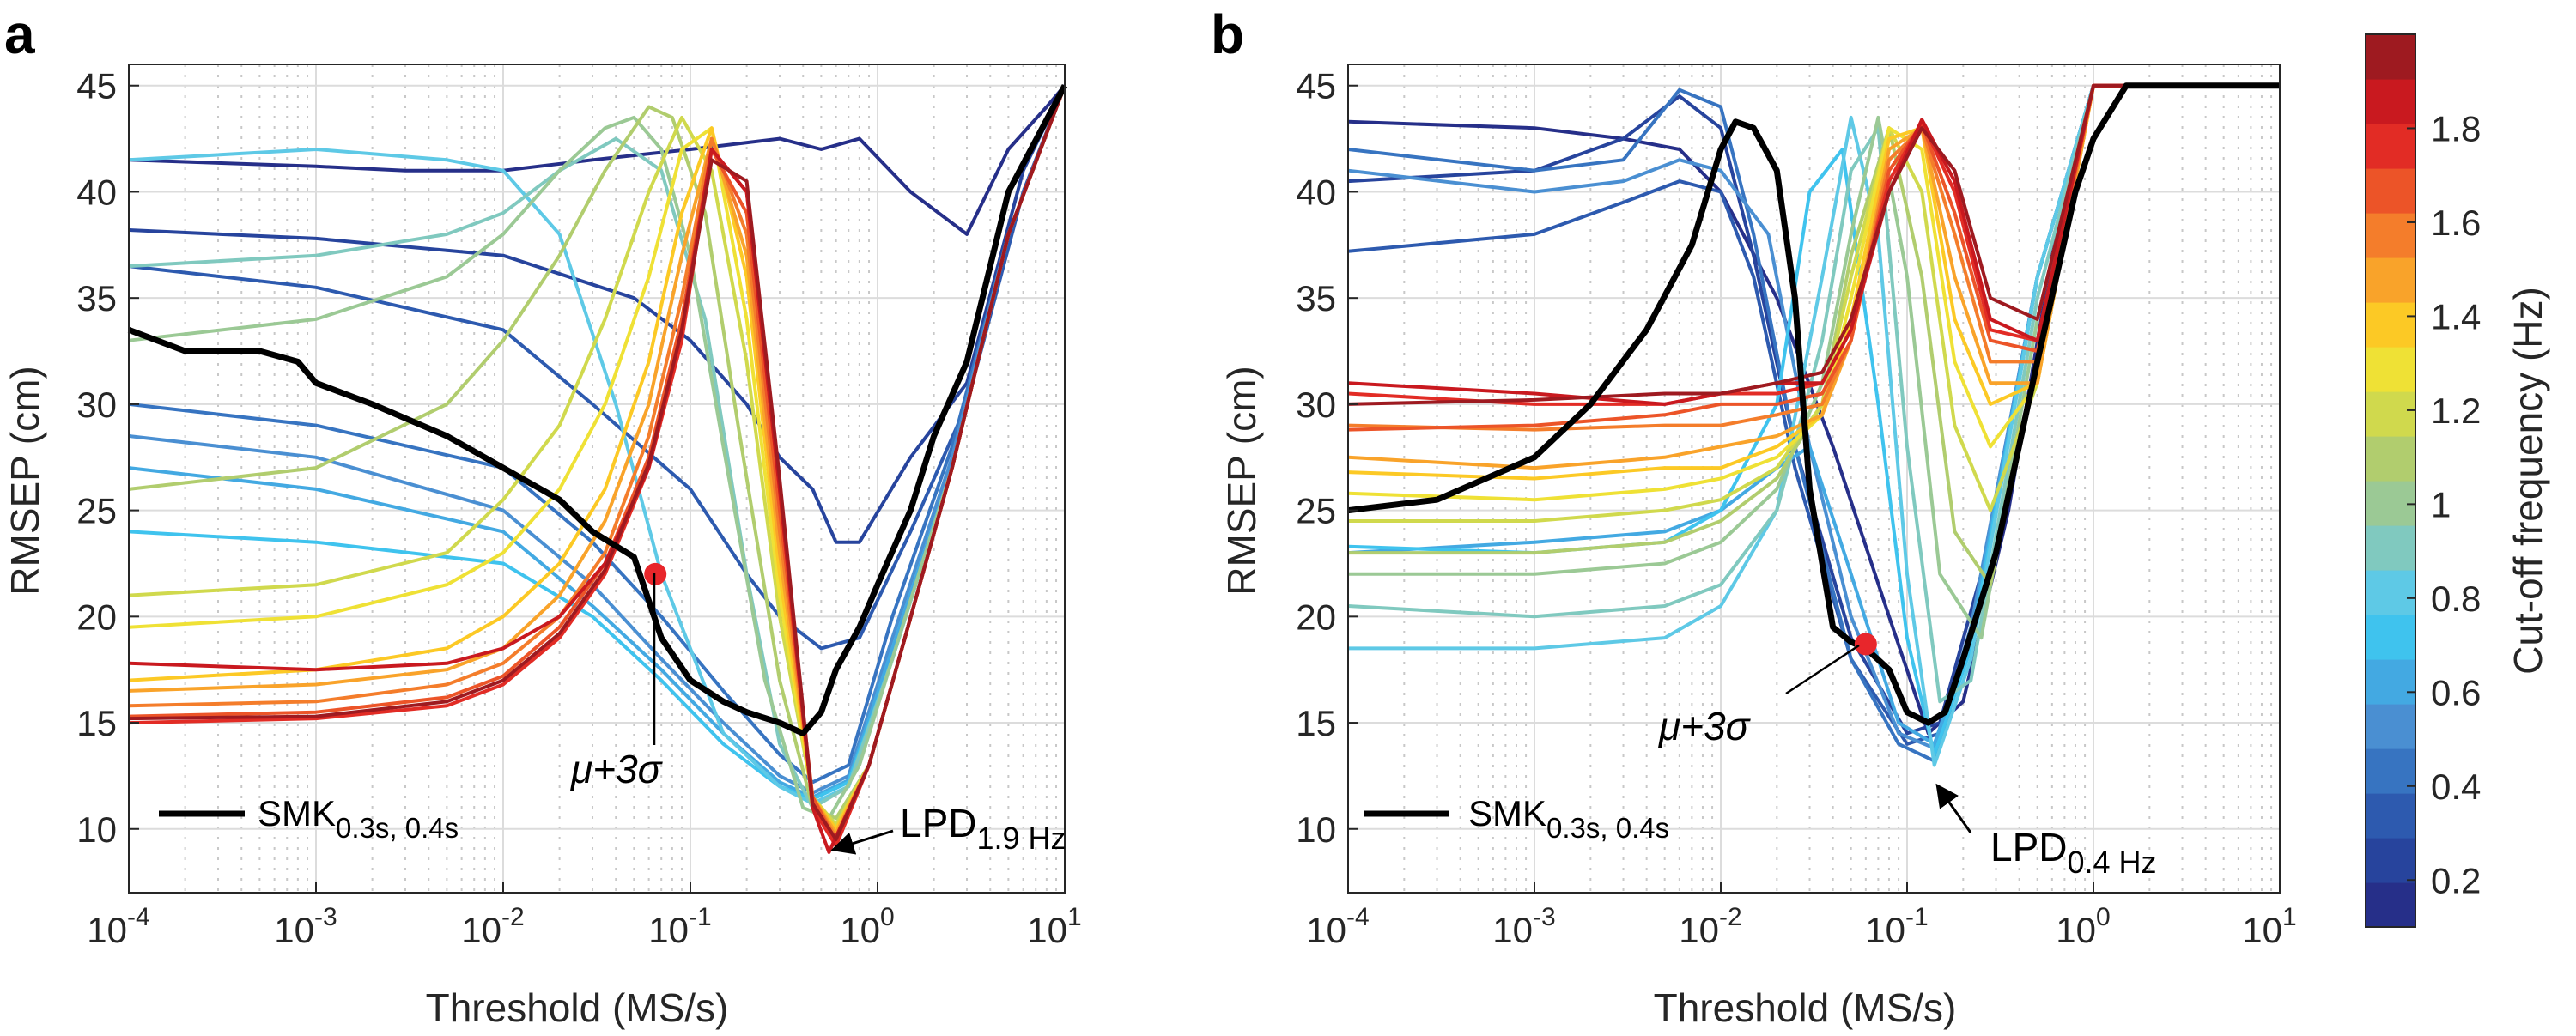 This screenshot has width=2576, height=1036. I want to click on x-tick-exponent: -2, so click(513, 917).